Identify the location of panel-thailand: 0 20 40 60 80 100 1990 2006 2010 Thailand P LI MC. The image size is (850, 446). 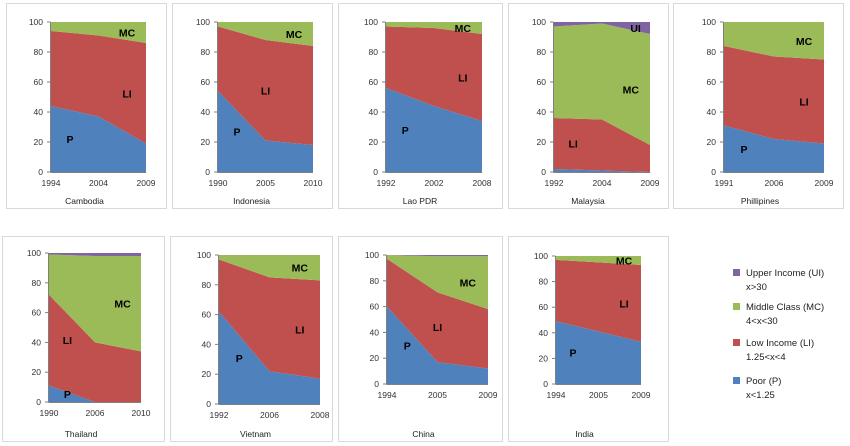
(83, 339).